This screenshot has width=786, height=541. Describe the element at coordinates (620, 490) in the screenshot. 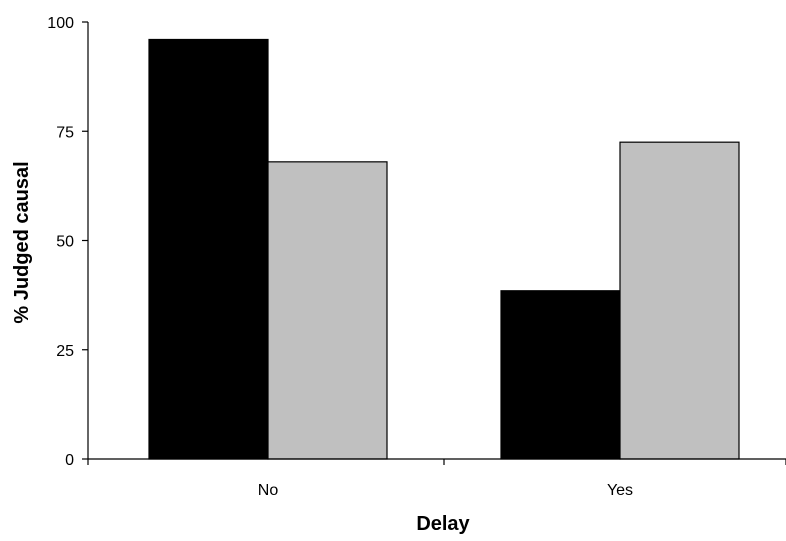

I see `x-tick-label-yes: Yes` at that location.